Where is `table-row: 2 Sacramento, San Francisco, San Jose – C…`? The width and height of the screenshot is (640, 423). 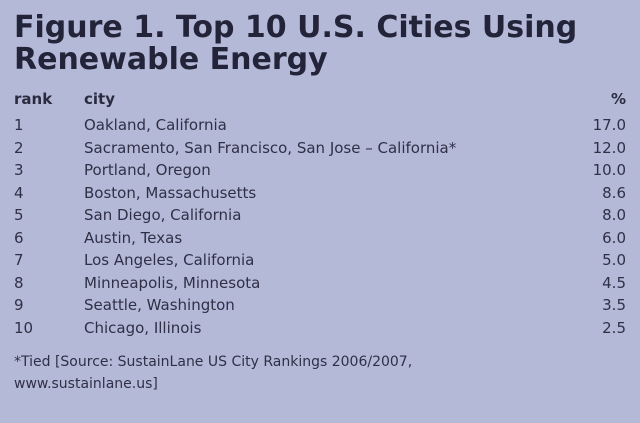
table-row: 2 Sacramento, San Francisco, San Jose – C… is located at coordinates (320, 150).